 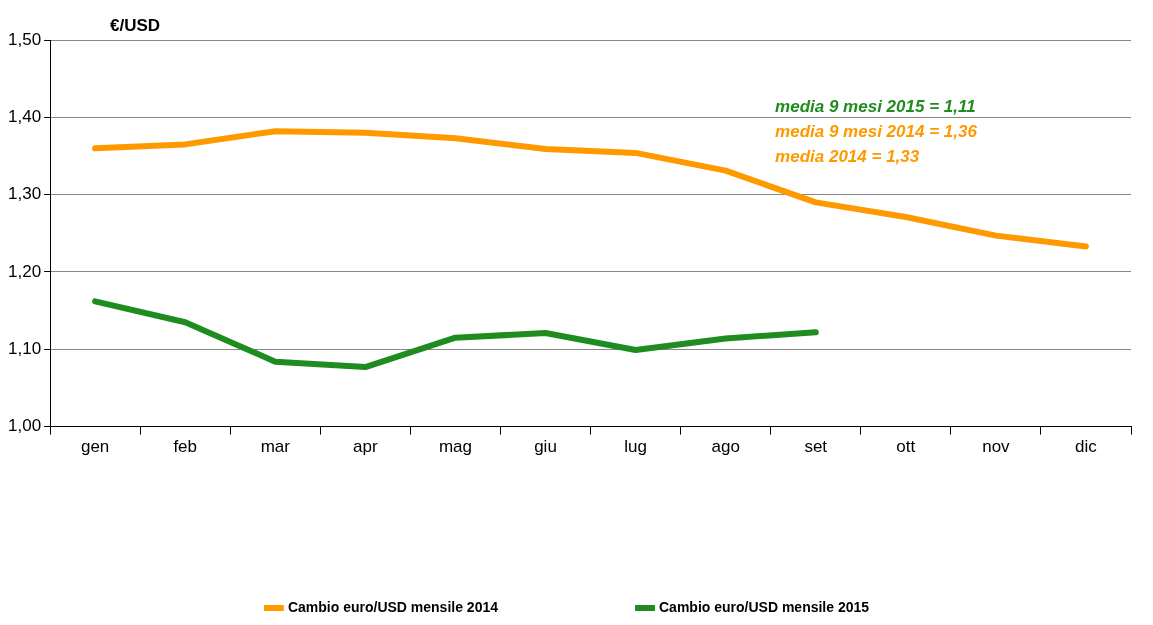 I want to click on x-tick-label: ago, so click(x=725, y=447).